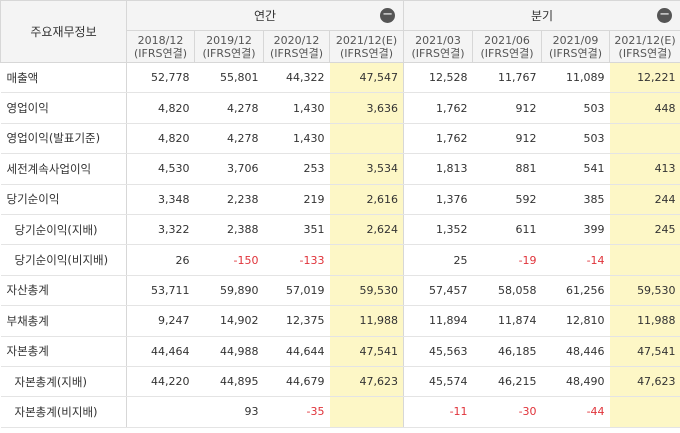  I want to click on period-header: 2021/06 (IFRS연결), so click(507, 46).